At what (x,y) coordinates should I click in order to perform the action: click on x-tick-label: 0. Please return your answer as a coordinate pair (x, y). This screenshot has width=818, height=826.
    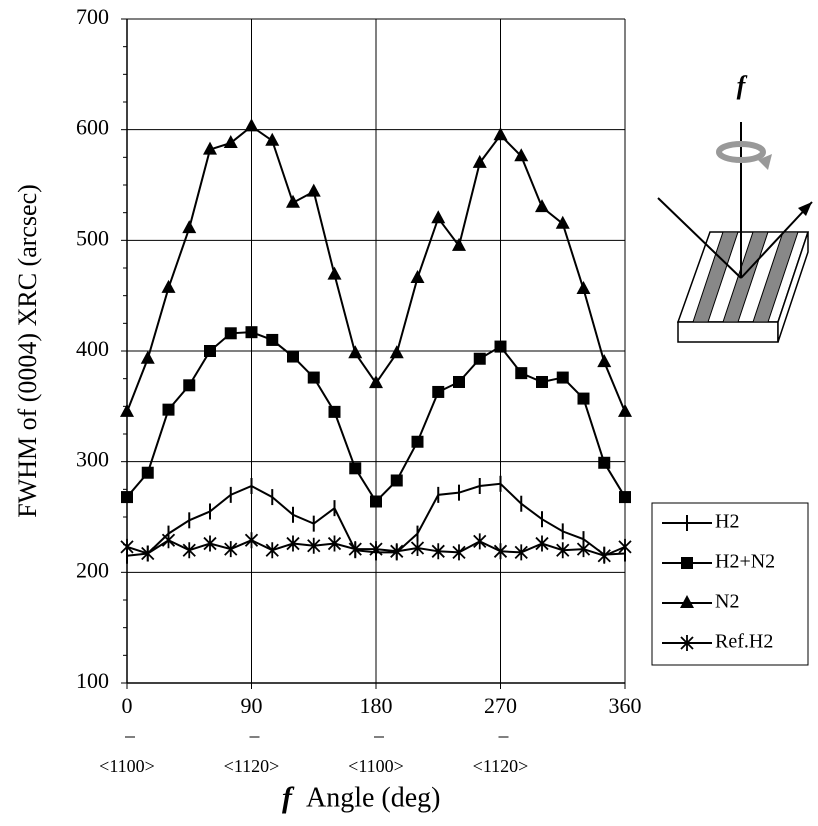
    Looking at the image, I should click on (127, 705).